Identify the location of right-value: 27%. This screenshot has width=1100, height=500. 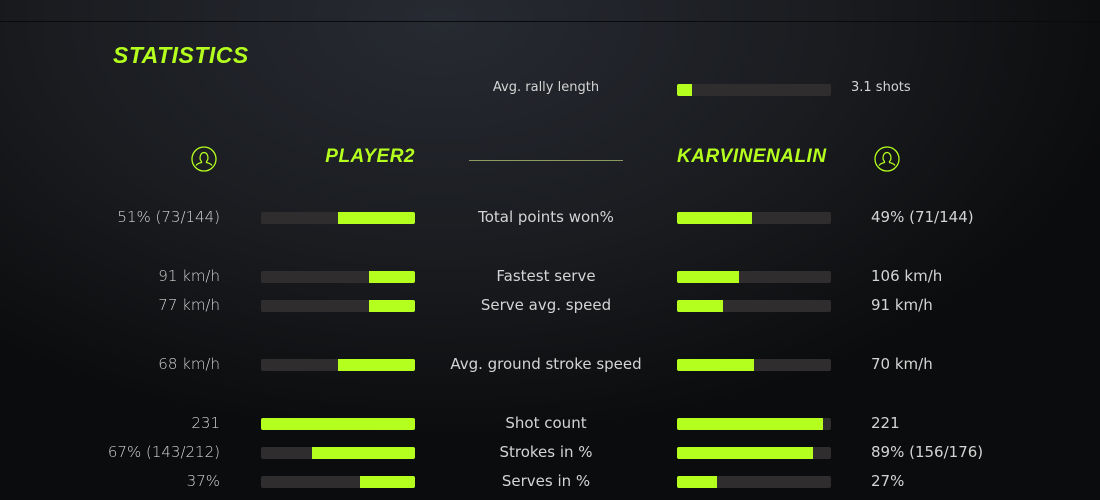
(888, 481).